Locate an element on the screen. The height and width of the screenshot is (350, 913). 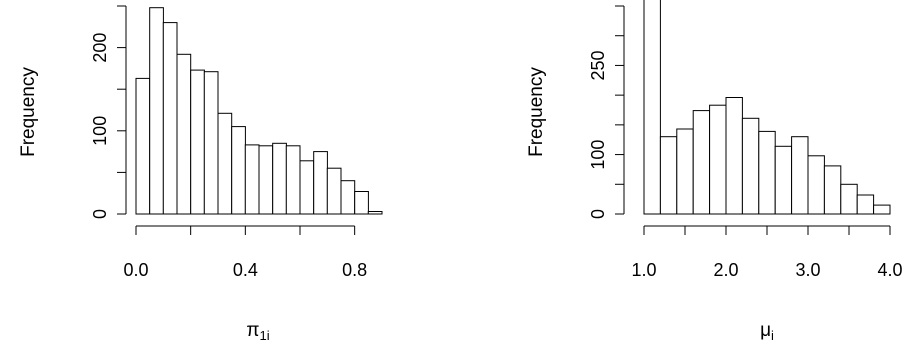
x-tick-label-right-0: 1.0 is located at coordinates (643, 270).